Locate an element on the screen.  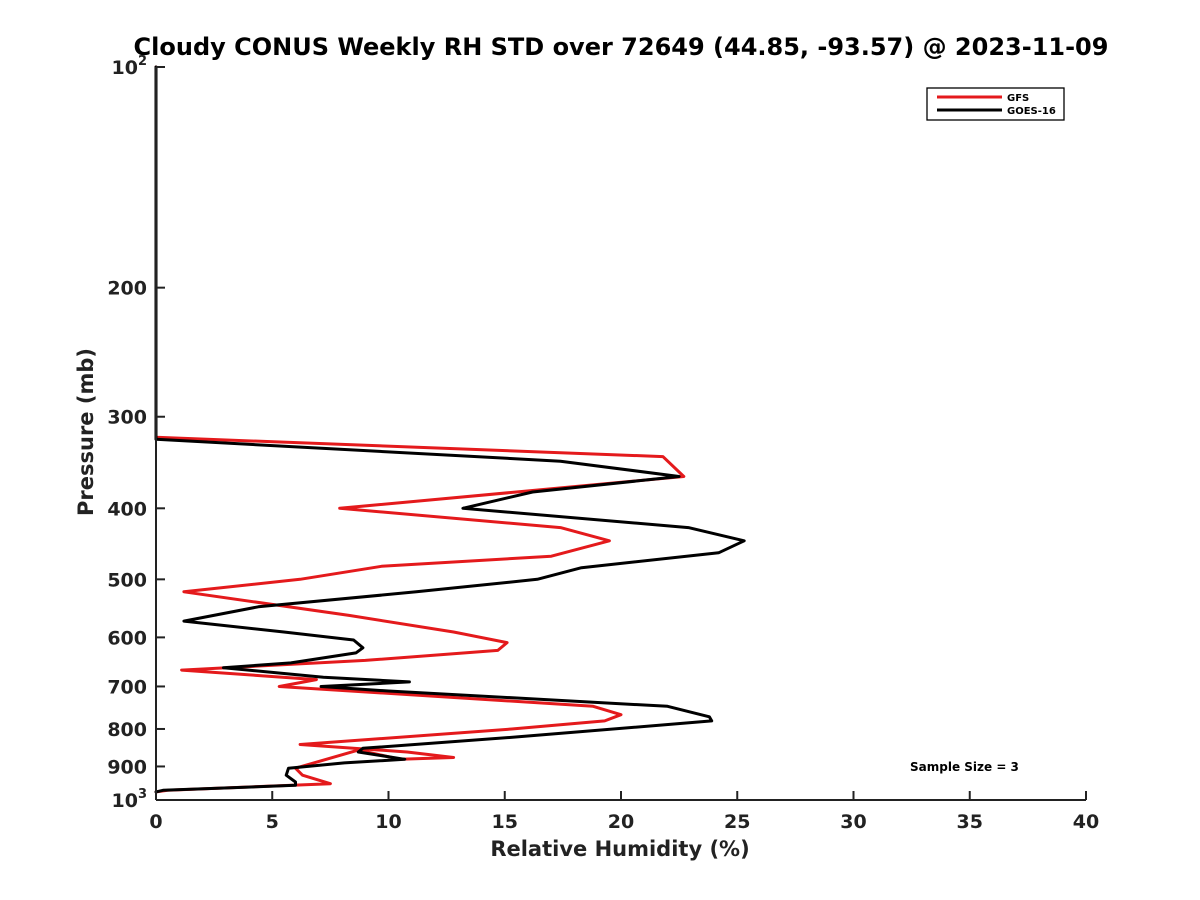
y-tick-label: 700 is located at coordinates (127, 687).